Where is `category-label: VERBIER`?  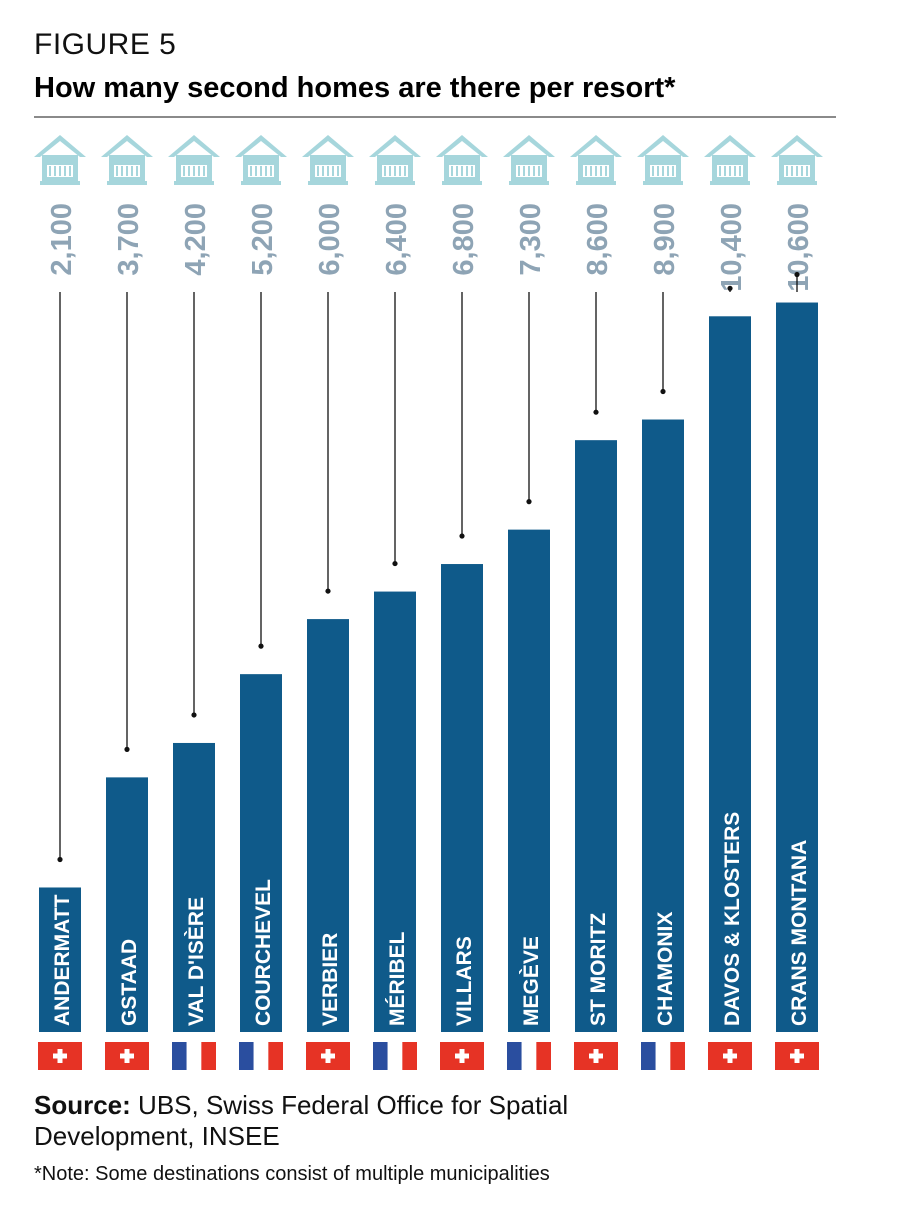
category-label: VERBIER is located at coordinates (330, 979).